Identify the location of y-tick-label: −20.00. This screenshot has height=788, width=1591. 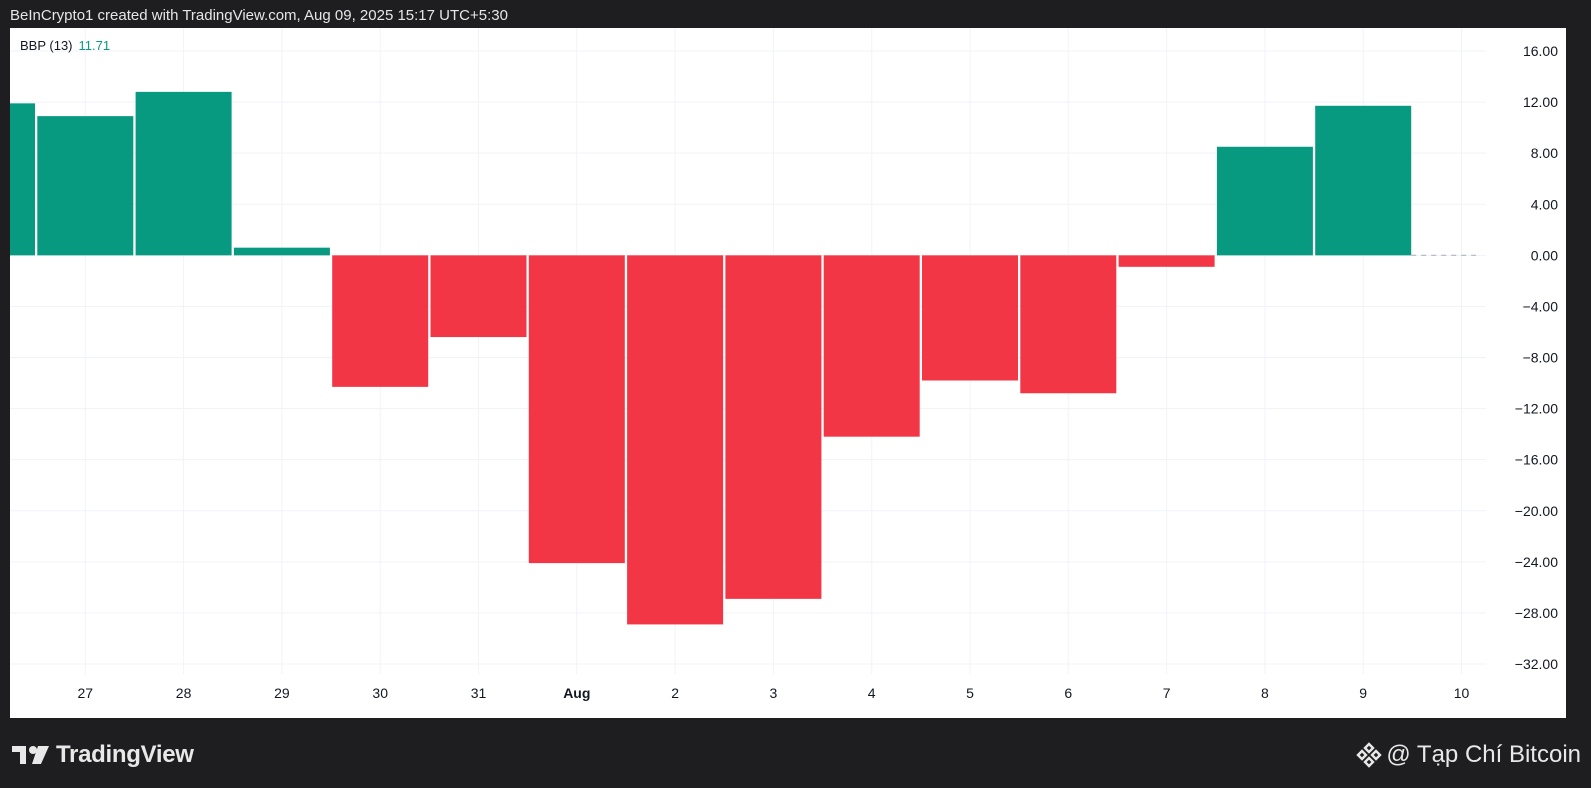
(1536, 511).